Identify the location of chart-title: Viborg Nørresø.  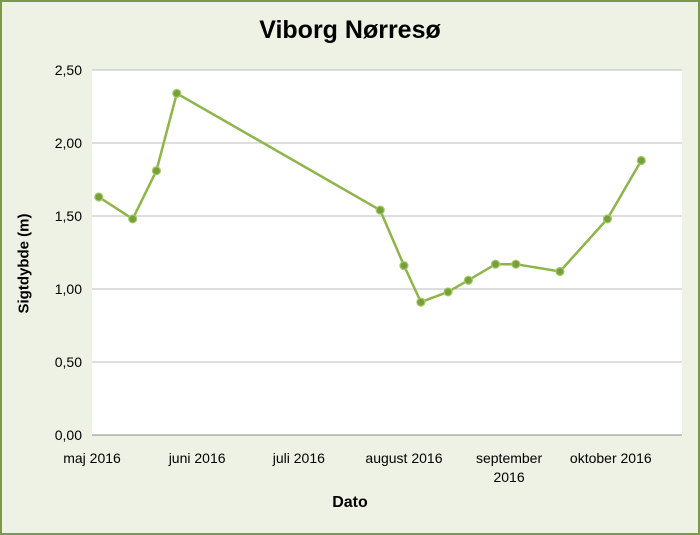
(350, 30).